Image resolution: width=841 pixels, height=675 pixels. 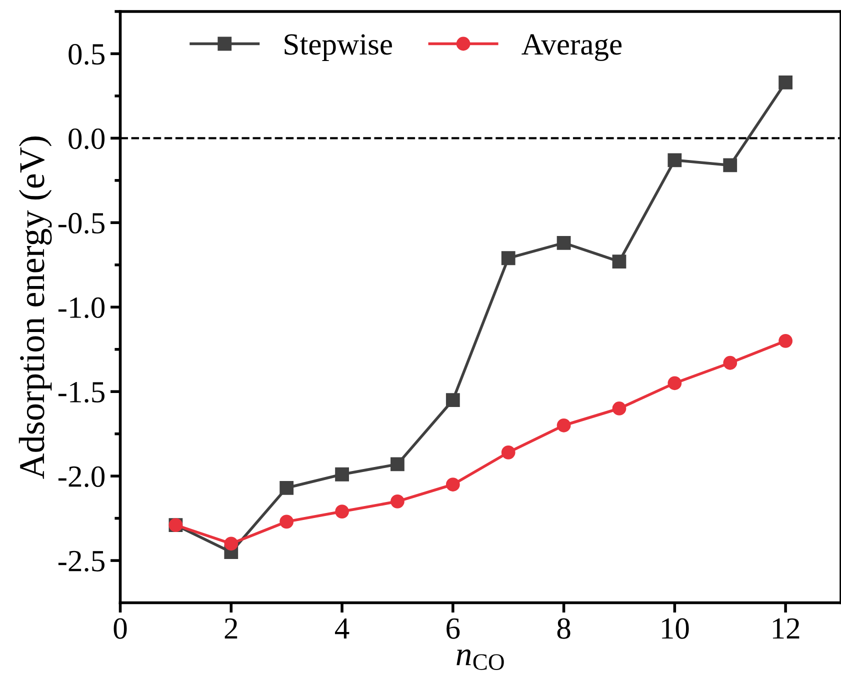 What do you see at coordinates (81, 561) in the screenshot?
I see `y-tick-label: -2.5` at bounding box center [81, 561].